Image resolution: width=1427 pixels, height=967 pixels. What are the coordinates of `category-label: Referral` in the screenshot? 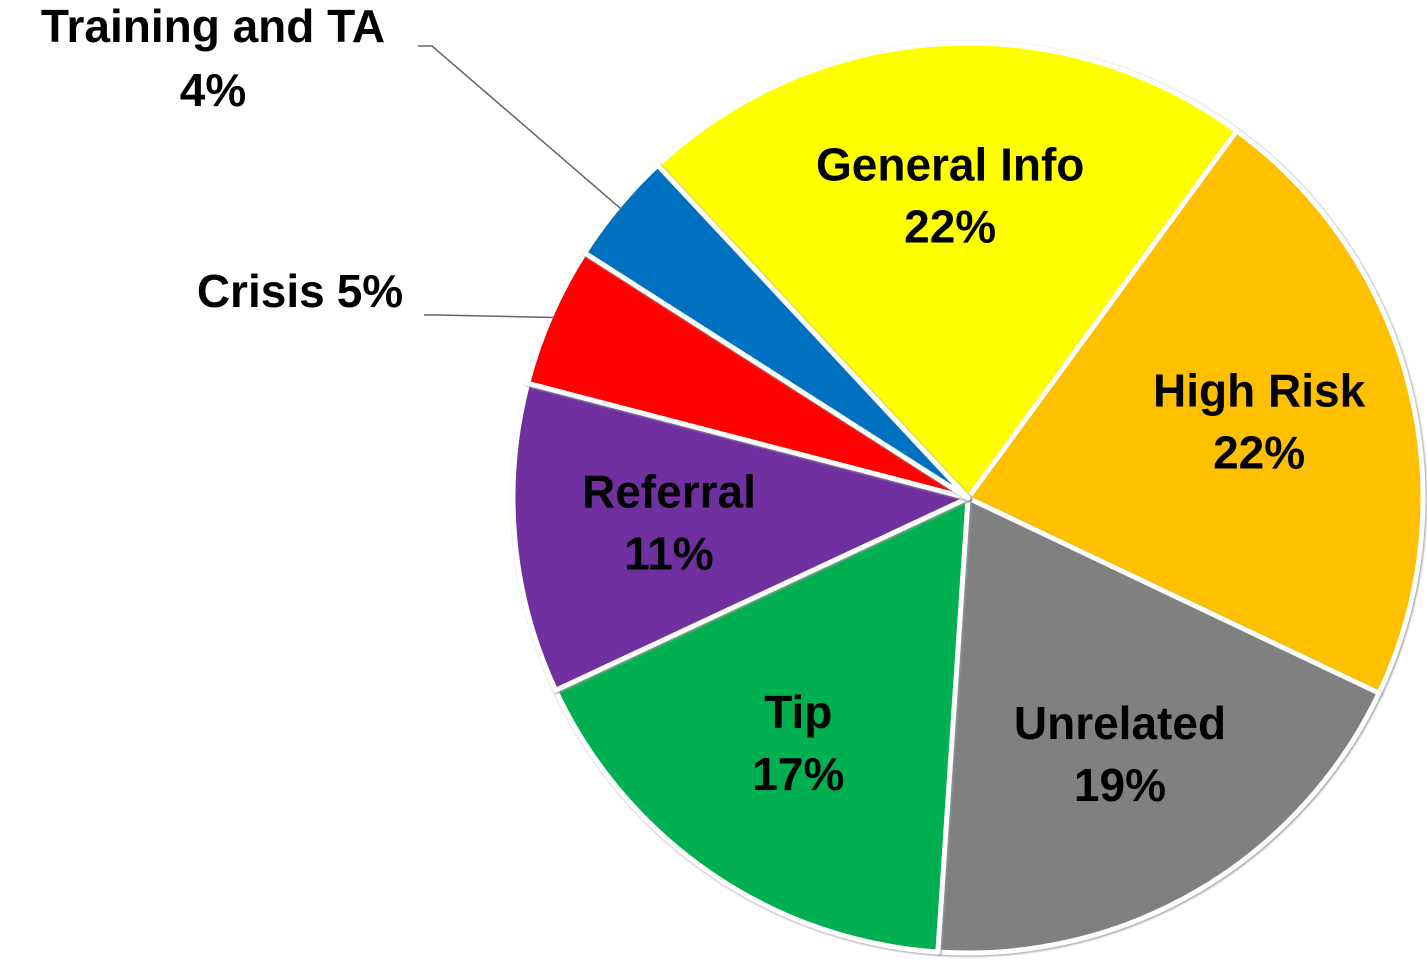 It's located at (669, 491).